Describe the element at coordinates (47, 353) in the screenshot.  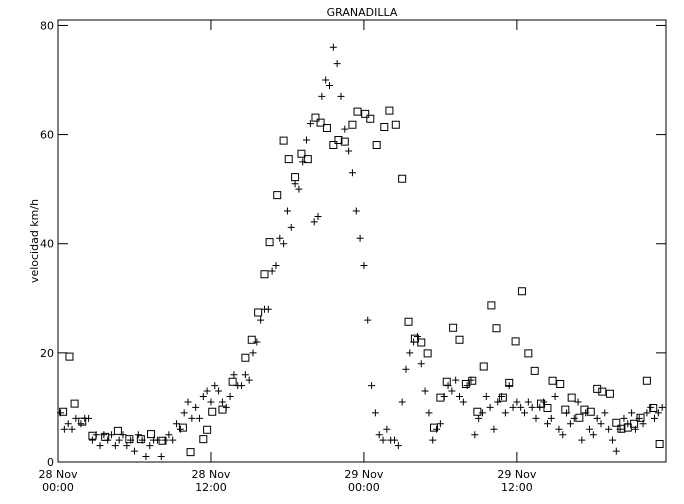
I see `y-tick-label: 20` at that location.